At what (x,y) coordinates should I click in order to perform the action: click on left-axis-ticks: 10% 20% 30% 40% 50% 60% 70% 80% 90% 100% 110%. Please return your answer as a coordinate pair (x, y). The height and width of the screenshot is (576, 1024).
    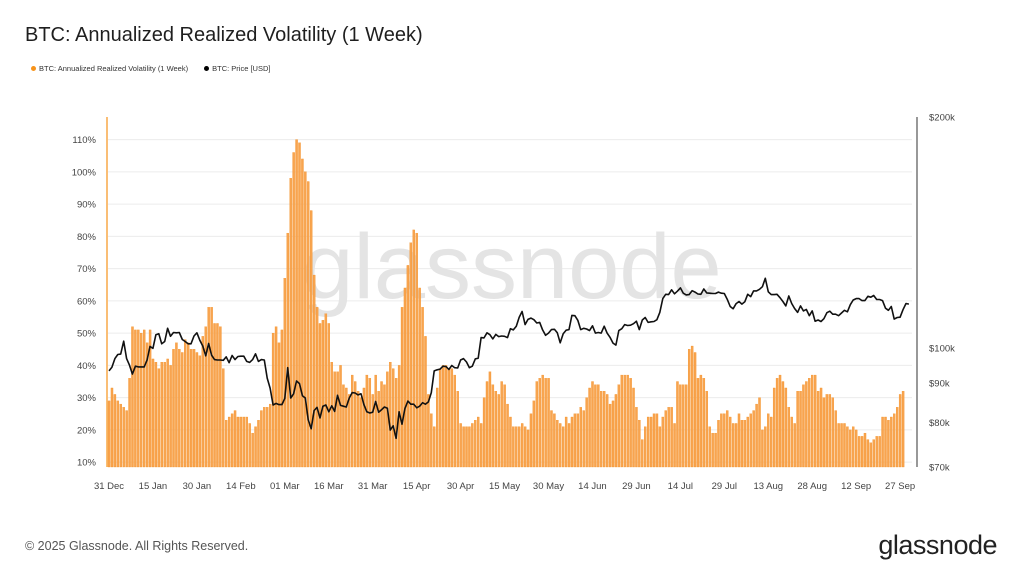
    Looking at the image, I should click on (84, 302).